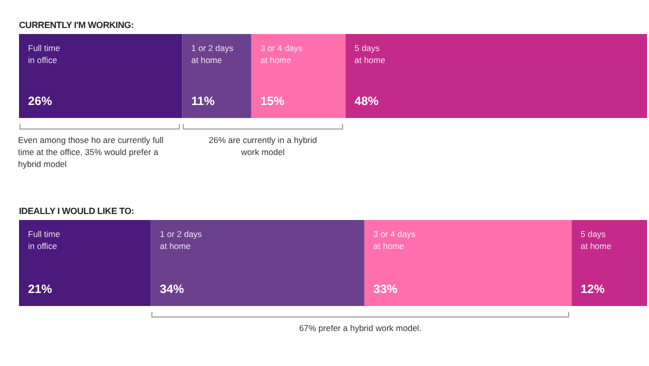 This screenshot has height=366, width=649. I want to click on data-label: 26%, so click(40, 101).